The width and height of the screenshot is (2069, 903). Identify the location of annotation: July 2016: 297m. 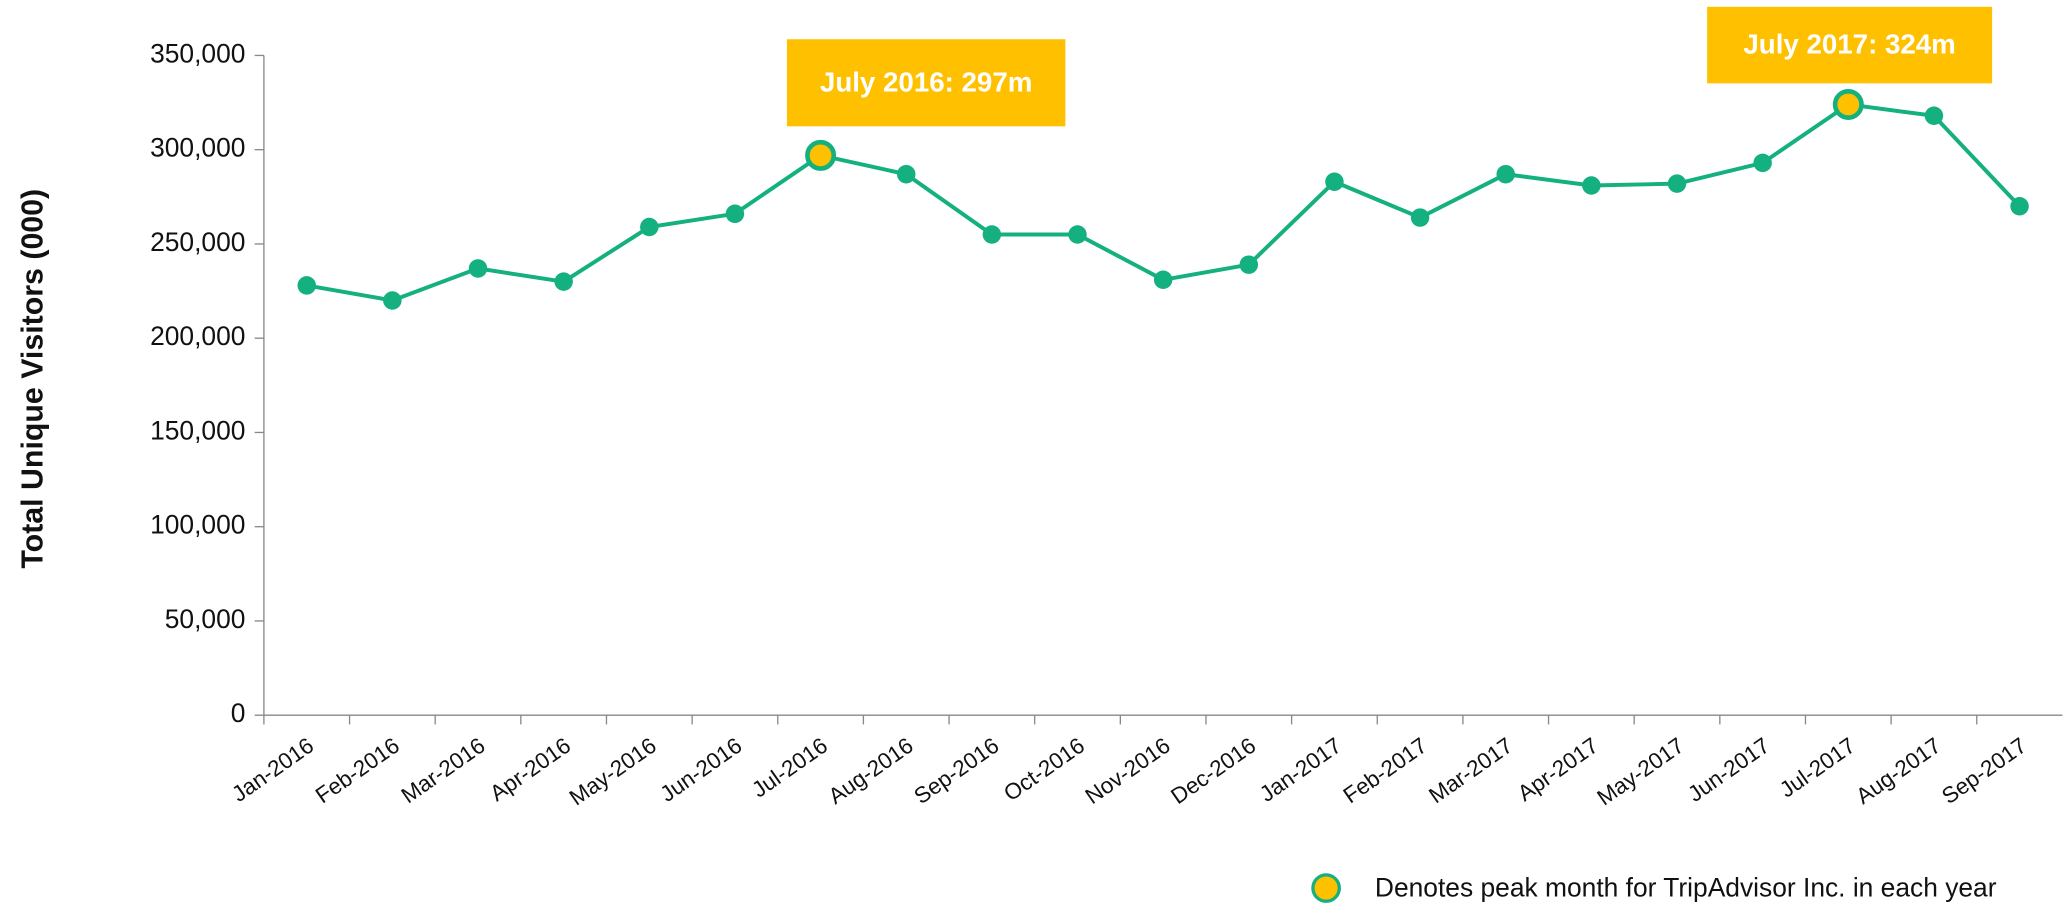
(926, 81).